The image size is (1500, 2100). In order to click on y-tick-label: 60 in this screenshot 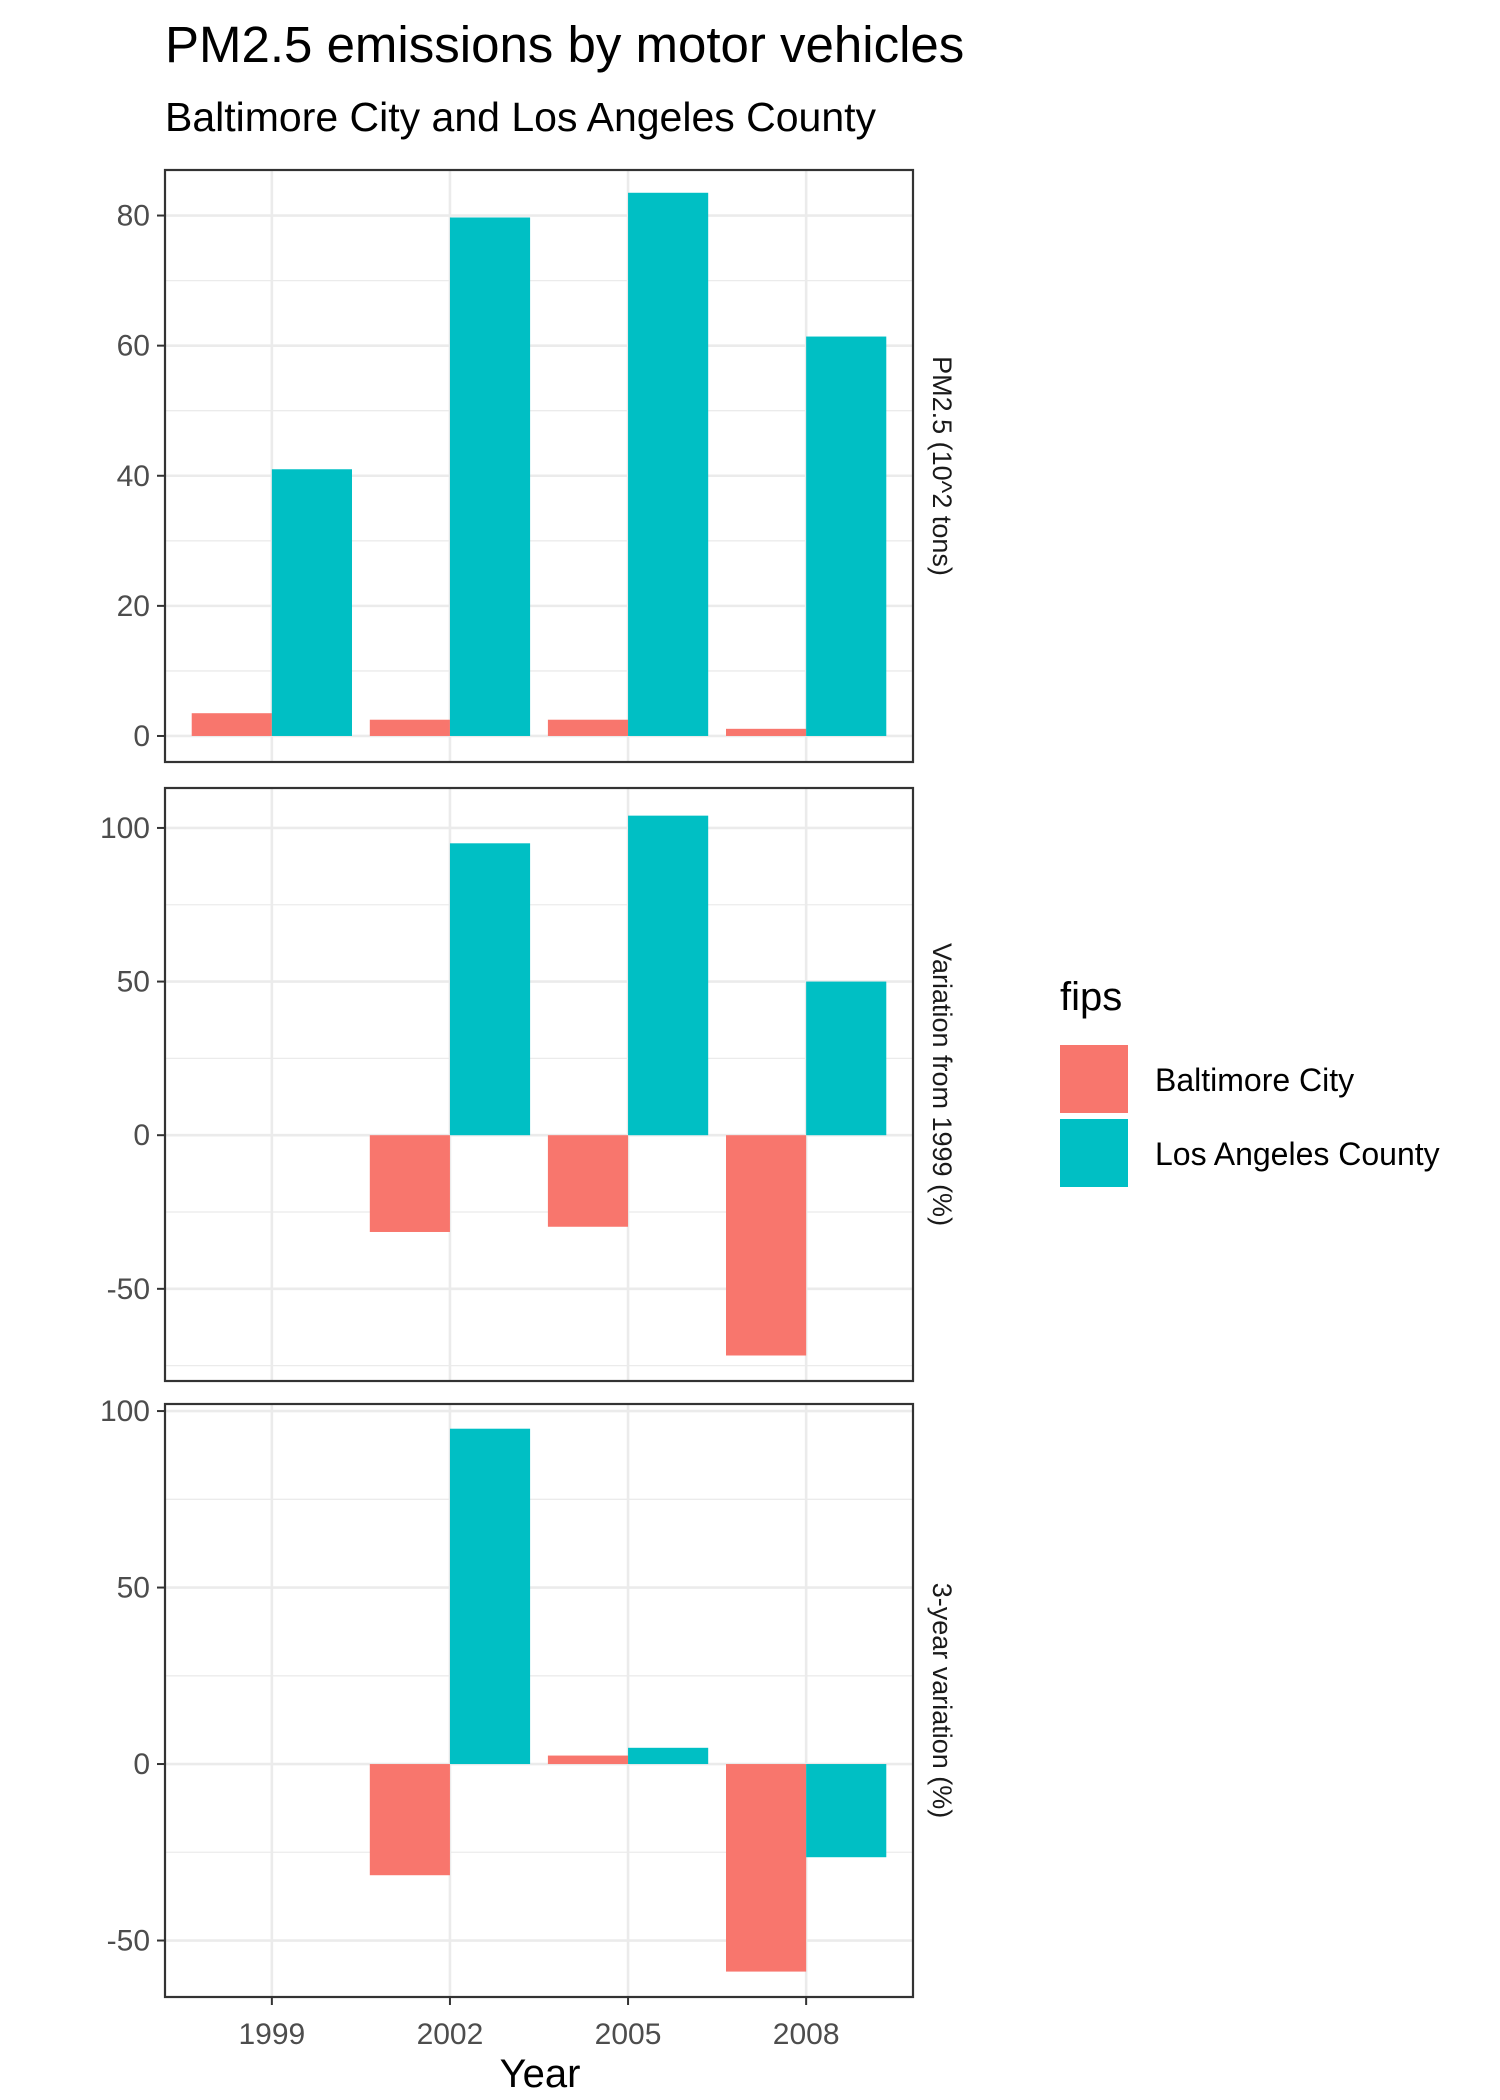, I will do `click(133, 346)`.